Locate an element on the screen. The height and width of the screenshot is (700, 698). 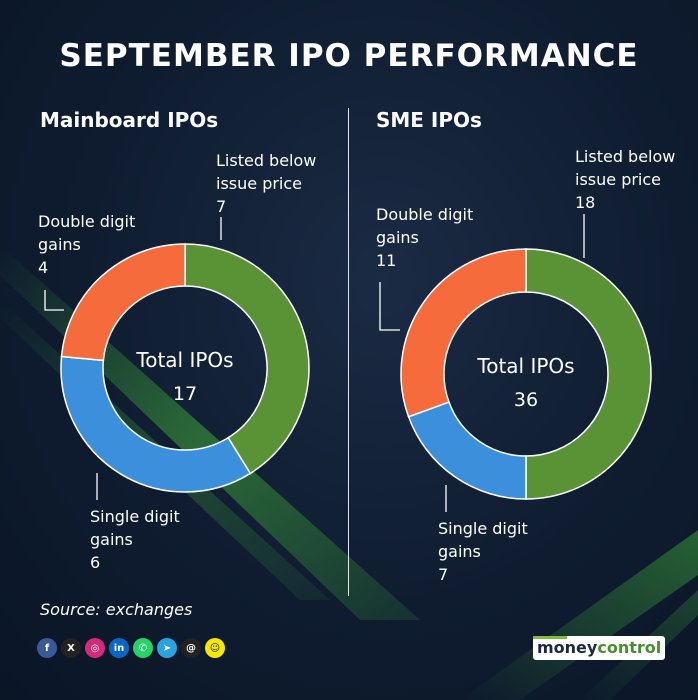
snapchat-icon: ☺ is located at coordinates (215, 648).